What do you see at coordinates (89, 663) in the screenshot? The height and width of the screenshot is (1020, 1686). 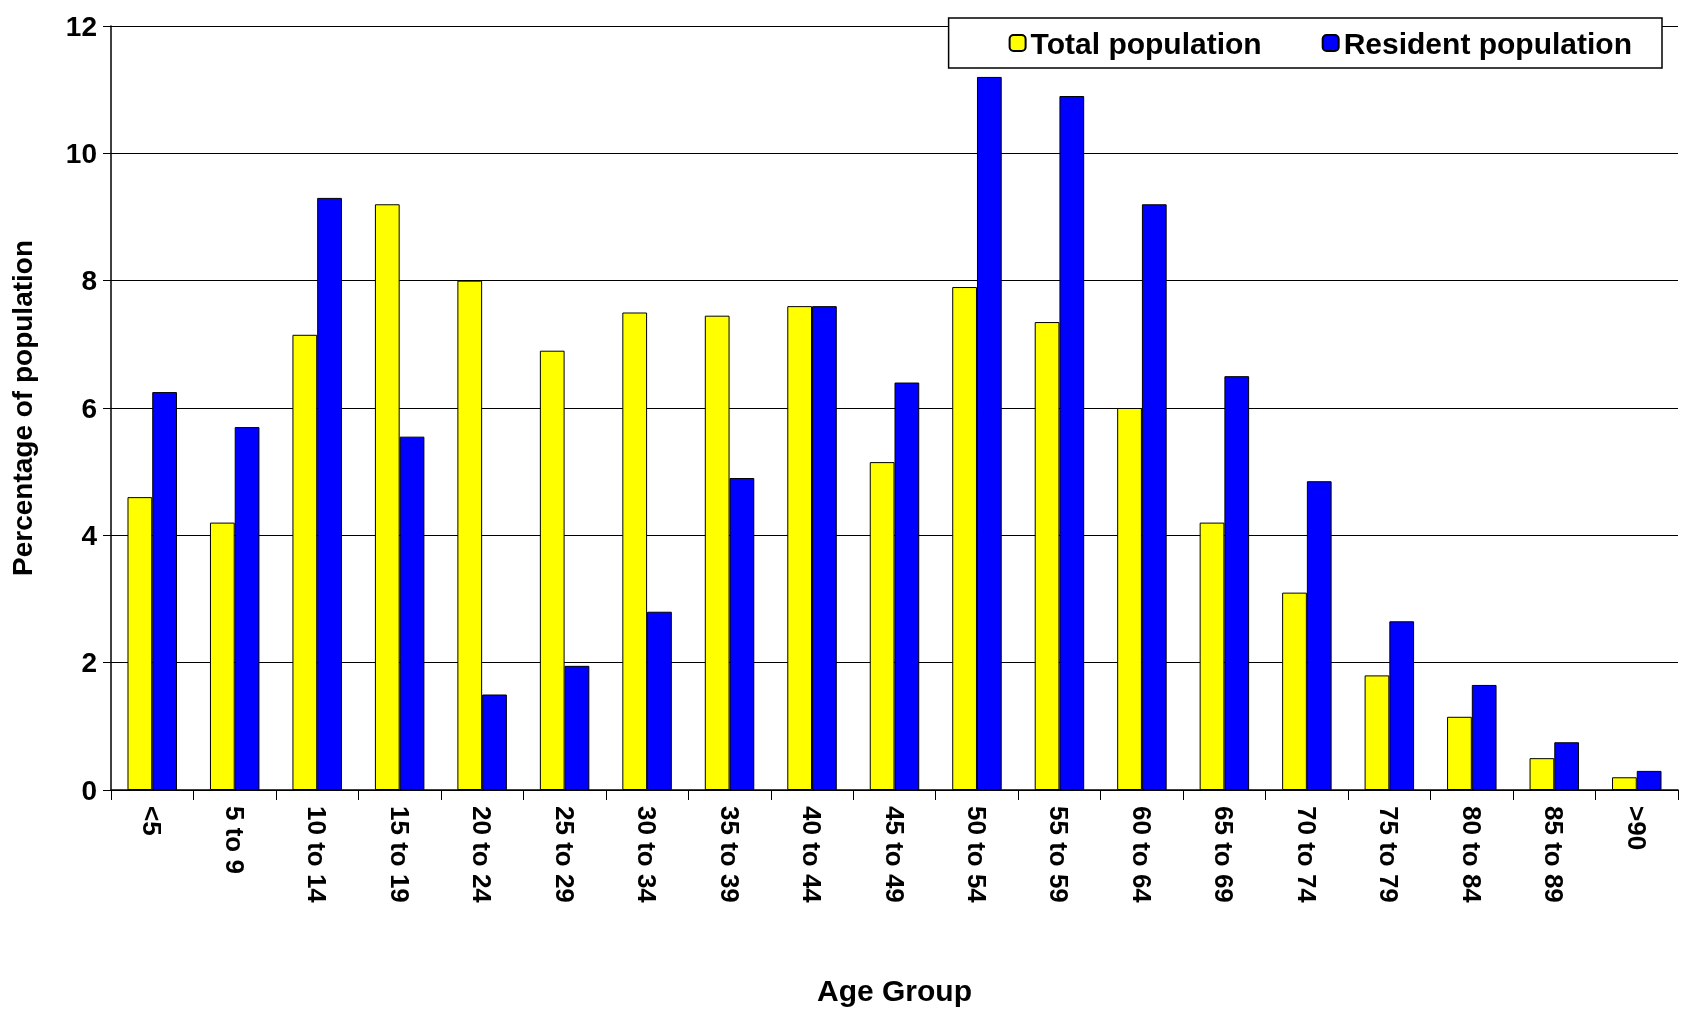 I see `y-tick-label: 2` at bounding box center [89, 663].